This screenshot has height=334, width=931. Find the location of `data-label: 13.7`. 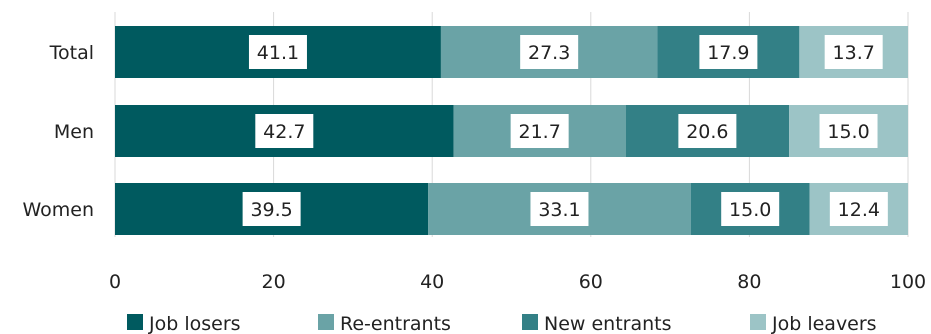

data-label: 13.7 is located at coordinates (854, 53).